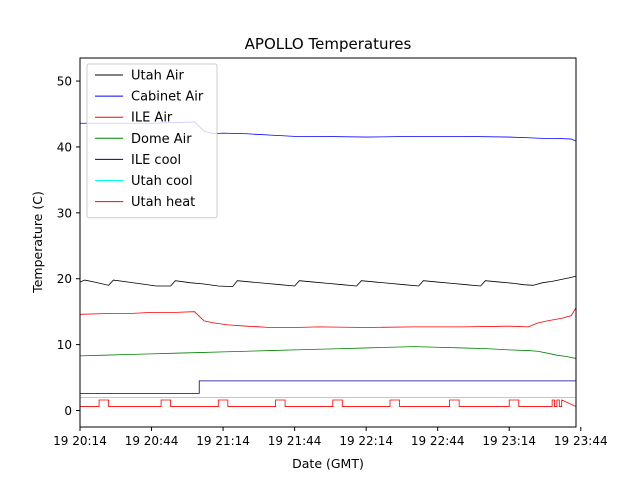 This screenshot has height=480, width=640. I want to click on y-axis-label: Temperature (C), so click(37, 242).